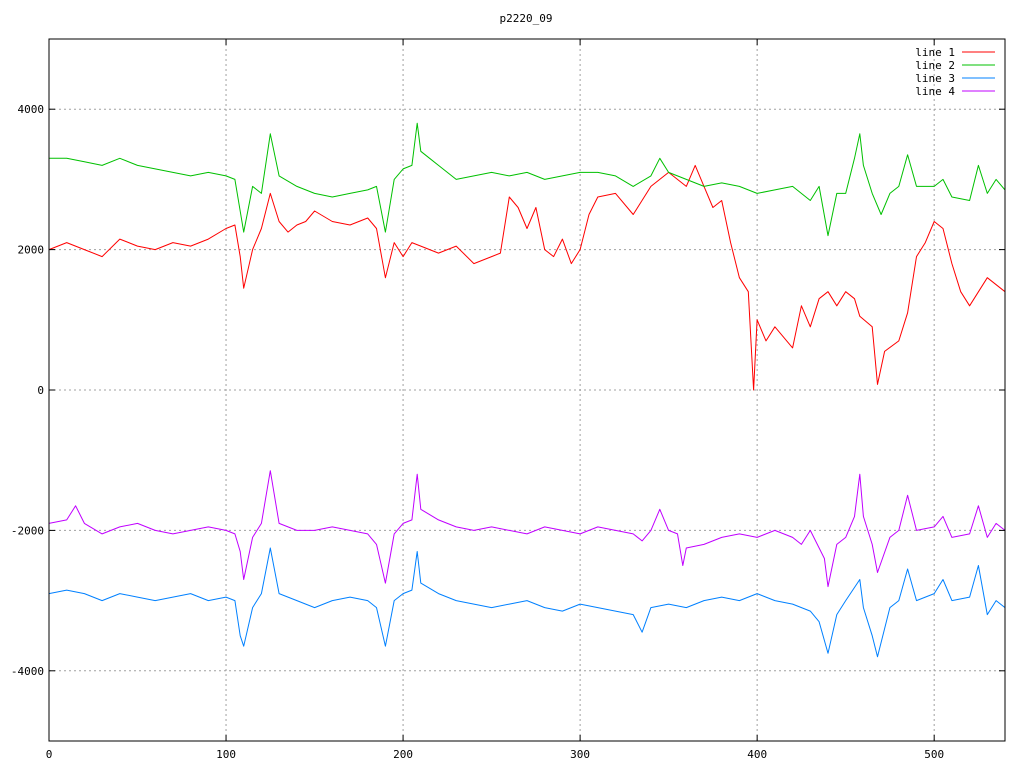 This screenshot has height=768, width=1024. I want to click on legend-label: line 1, so click(935, 52).